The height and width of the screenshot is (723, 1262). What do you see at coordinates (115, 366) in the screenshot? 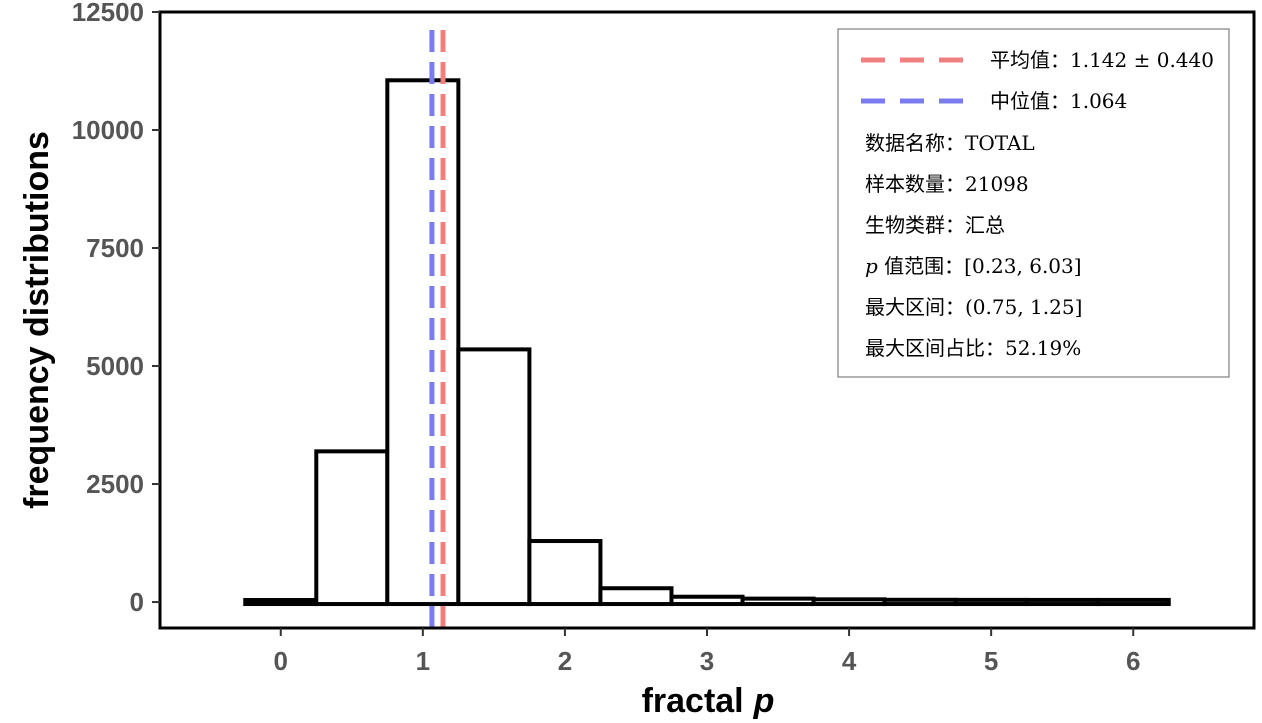
I see `y-tick-label: 5000` at bounding box center [115, 366].